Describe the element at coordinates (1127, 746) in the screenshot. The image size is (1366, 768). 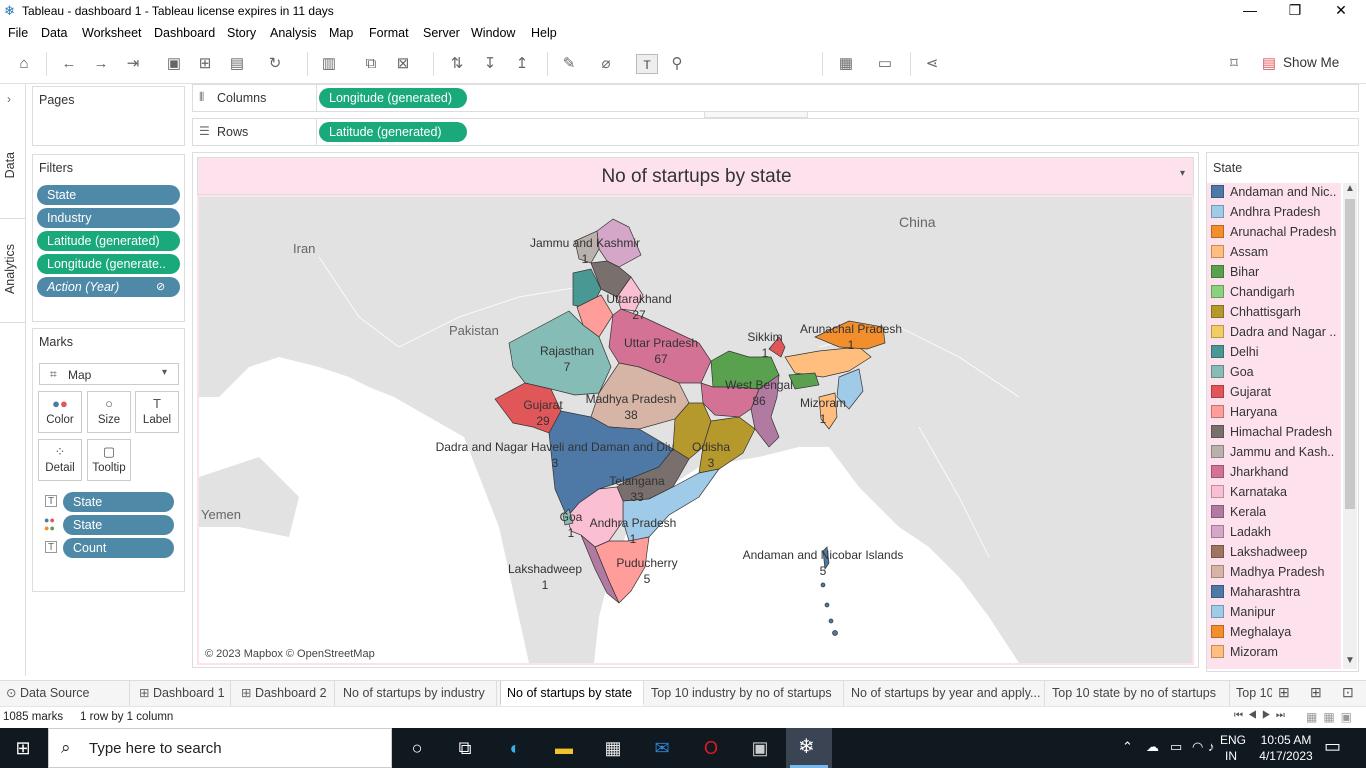
I see `chevron-up-icon: ⌃` at that location.